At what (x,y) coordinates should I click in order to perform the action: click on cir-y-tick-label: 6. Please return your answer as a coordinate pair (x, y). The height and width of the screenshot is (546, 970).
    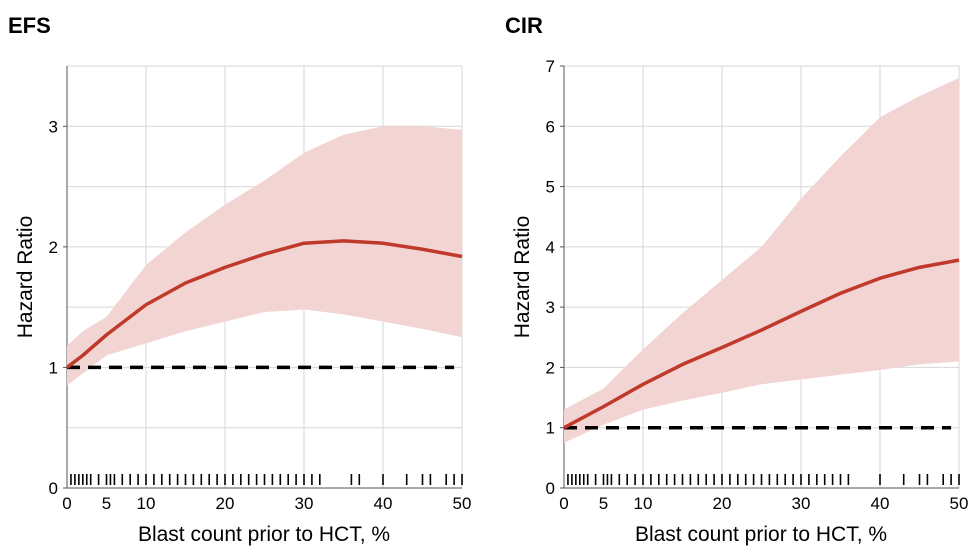
    Looking at the image, I should click on (550, 126).